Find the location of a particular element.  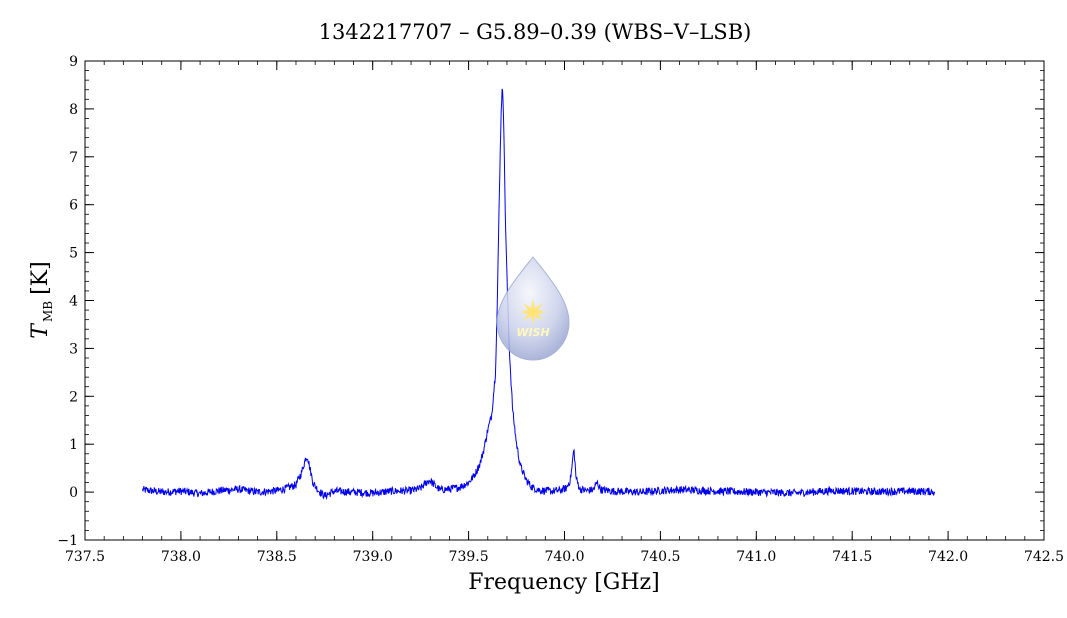

y-tick-label: 3 is located at coordinates (73, 349).